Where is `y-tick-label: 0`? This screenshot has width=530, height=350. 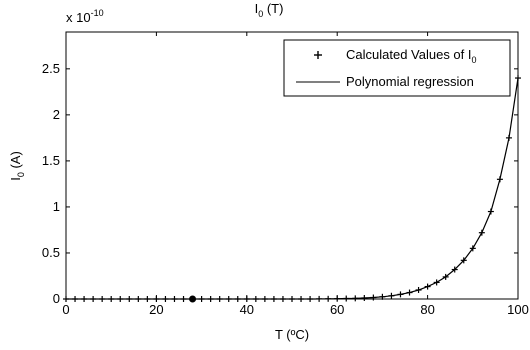 y-tick-label: 0 is located at coordinates (56, 298).